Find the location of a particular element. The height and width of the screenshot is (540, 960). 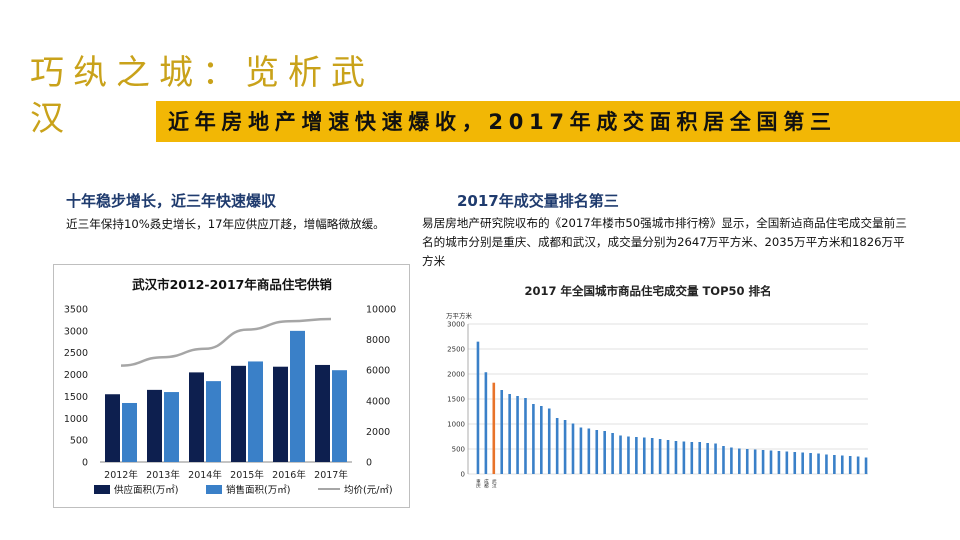

y-tick-label: 2000 is located at coordinates (456, 375).